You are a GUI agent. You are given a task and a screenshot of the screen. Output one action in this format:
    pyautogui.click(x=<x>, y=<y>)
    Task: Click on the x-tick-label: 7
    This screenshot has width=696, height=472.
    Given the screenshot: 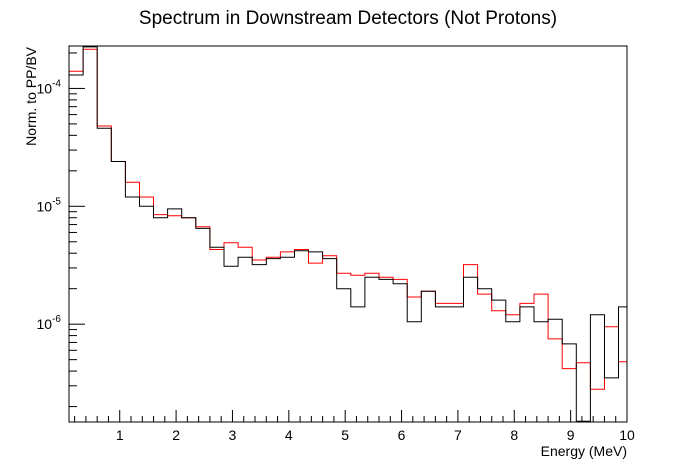 What is the action you would take?
    pyautogui.click(x=458, y=435)
    